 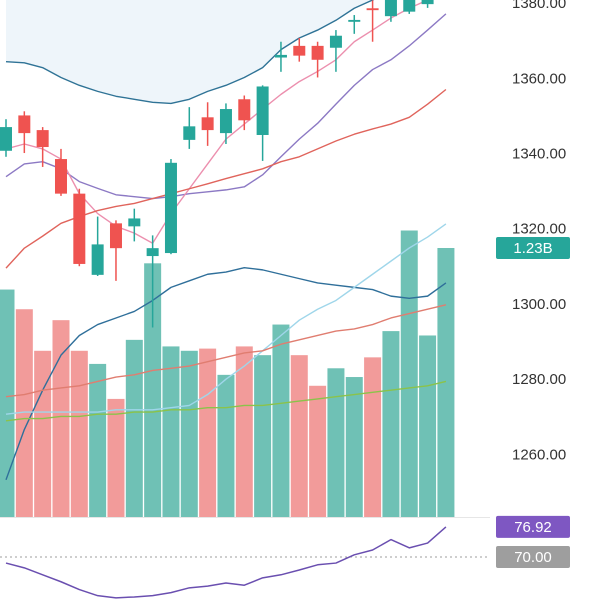 I want to click on y-tick-label: 1320.00, so click(x=539, y=229).